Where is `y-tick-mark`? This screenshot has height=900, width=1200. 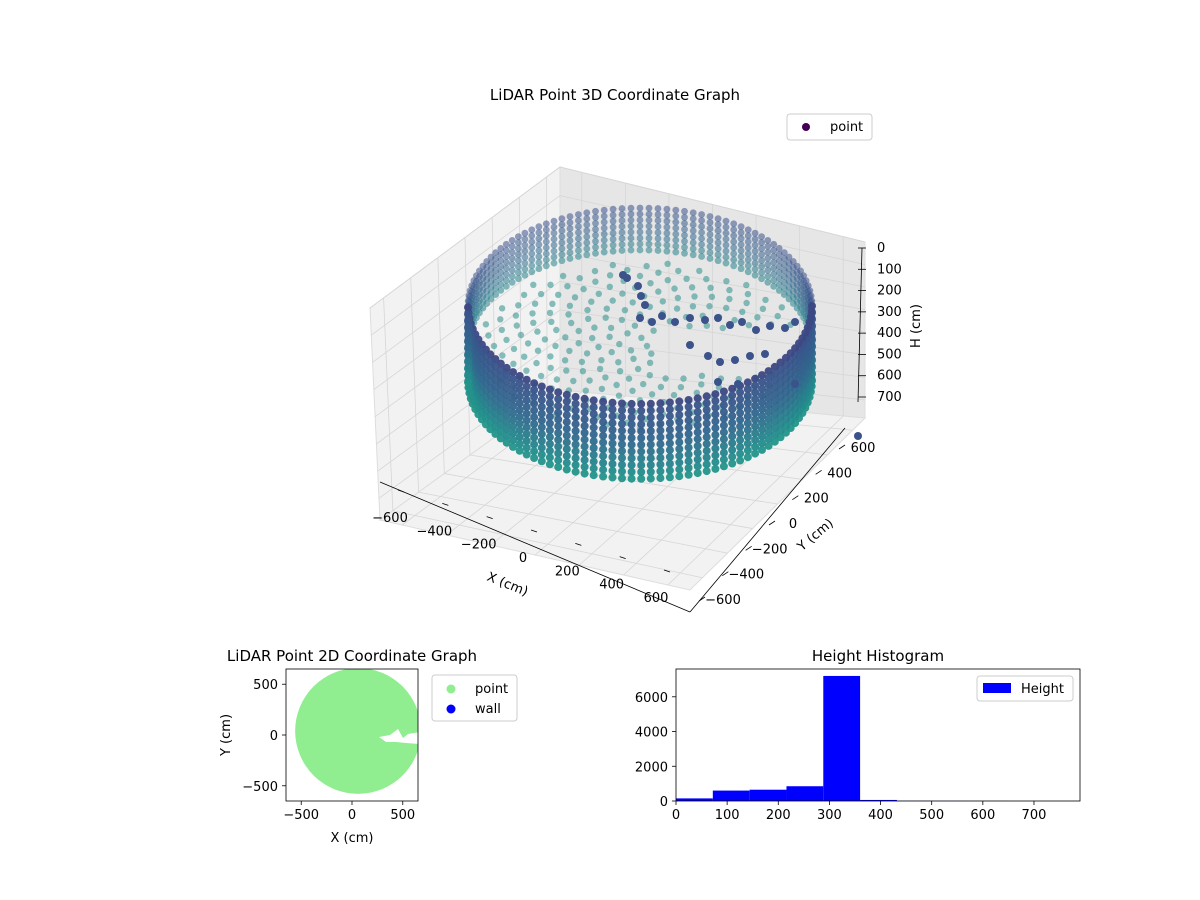
y-tick-mark is located at coordinates (795, 497).